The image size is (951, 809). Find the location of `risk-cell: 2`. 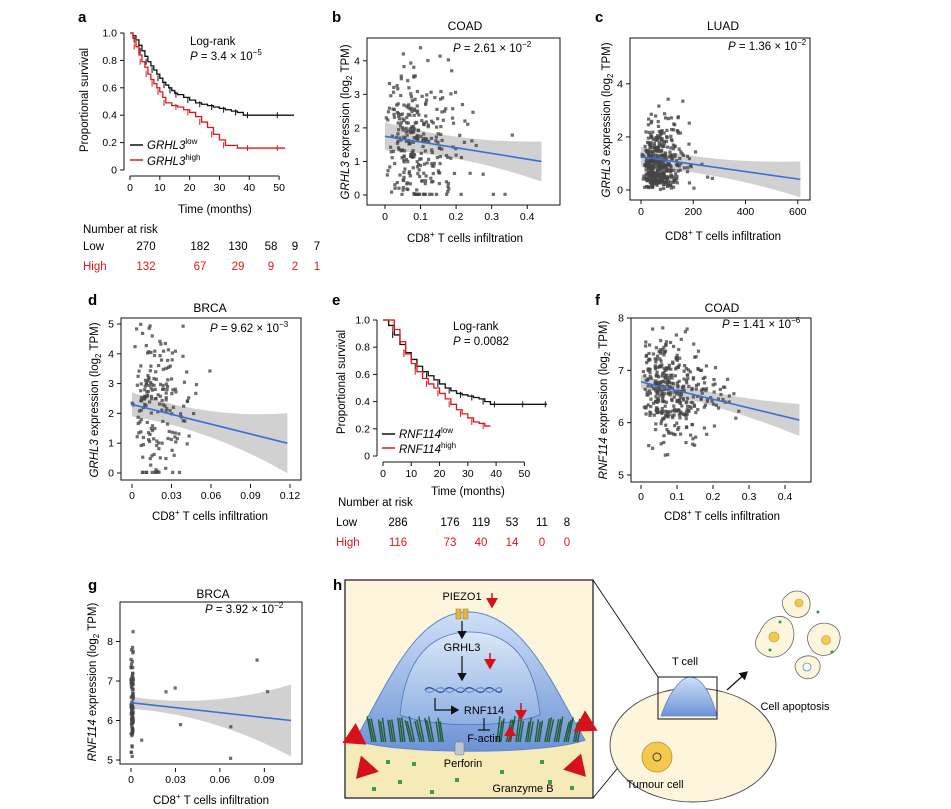

risk-cell: 2 is located at coordinates (295, 267).